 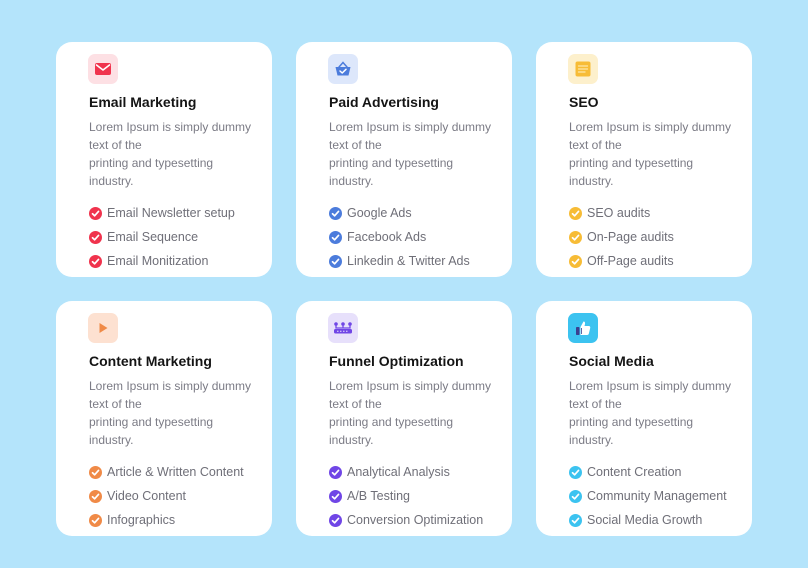 What do you see at coordinates (584, 102) in the screenshot?
I see `card-title: SEO` at bounding box center [584, 102].